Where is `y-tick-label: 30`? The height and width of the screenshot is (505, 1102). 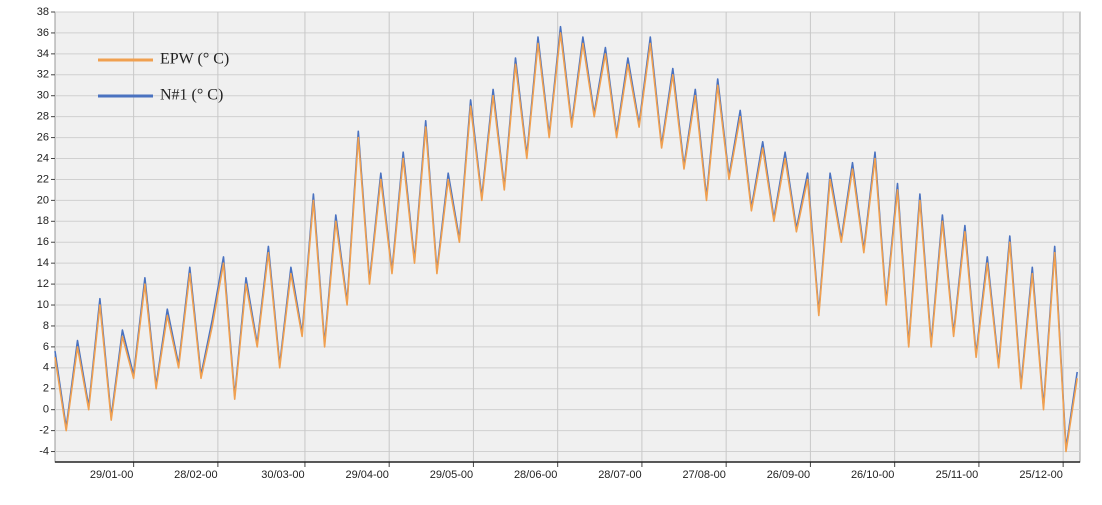
y-tick-label: 30 is located at coordinates (43, 96).